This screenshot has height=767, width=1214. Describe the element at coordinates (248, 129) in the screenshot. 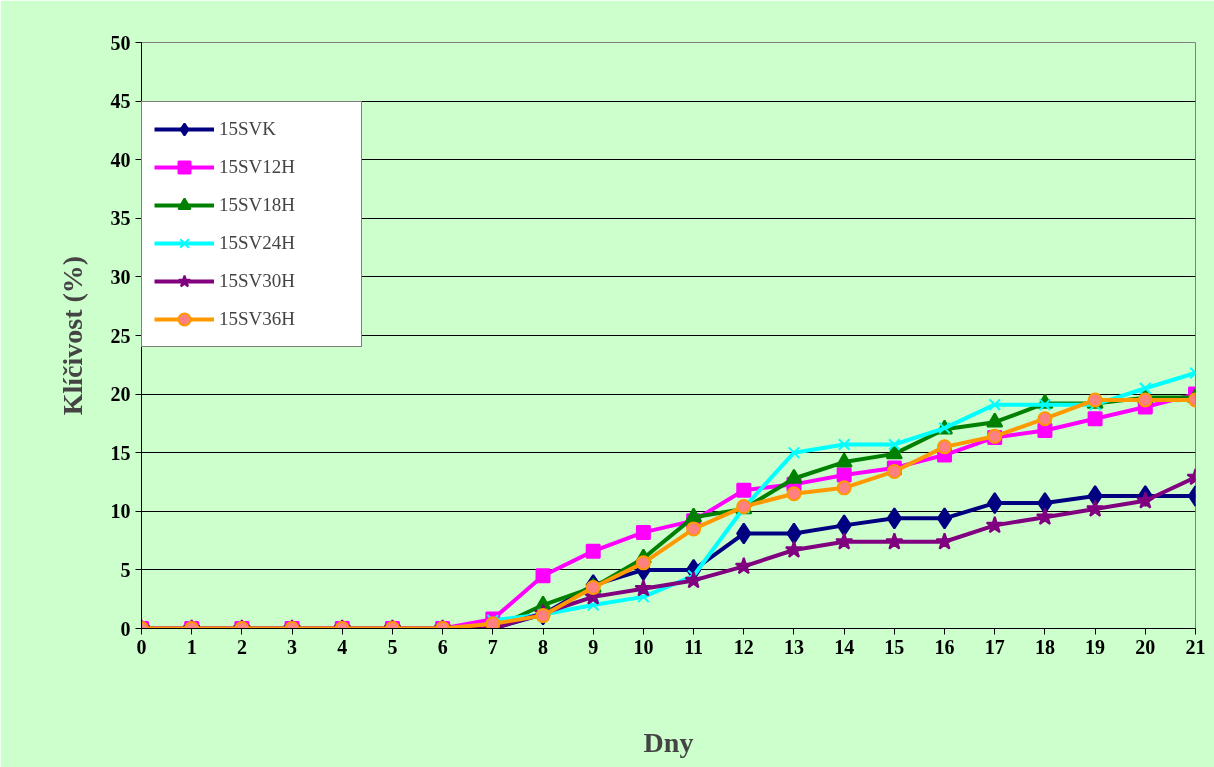

I see `legend-label: 15SVK` at that location.